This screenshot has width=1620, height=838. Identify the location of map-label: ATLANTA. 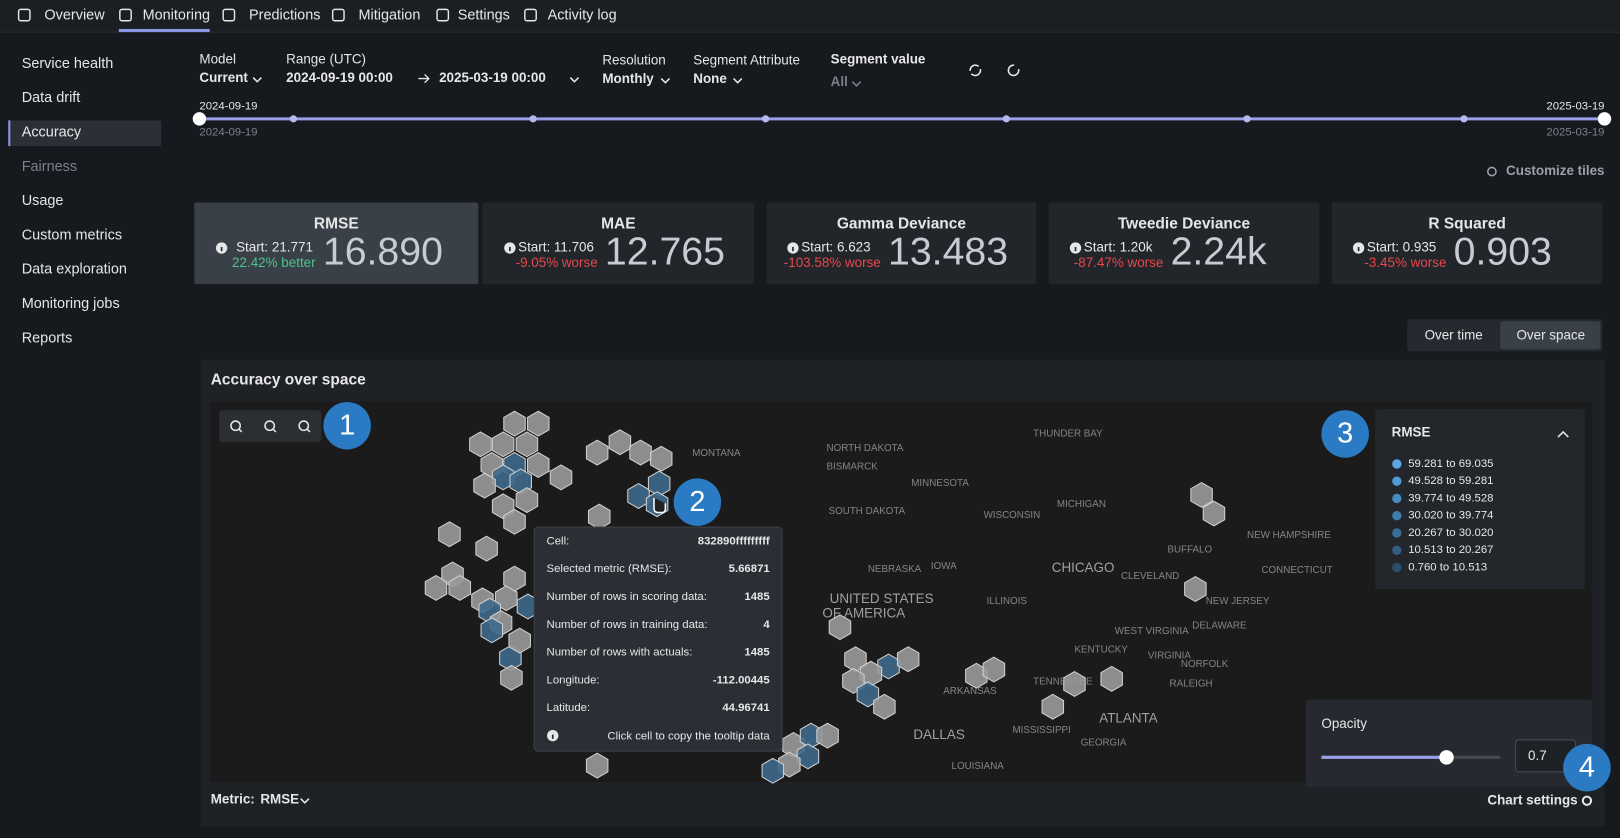
(1128, 718).